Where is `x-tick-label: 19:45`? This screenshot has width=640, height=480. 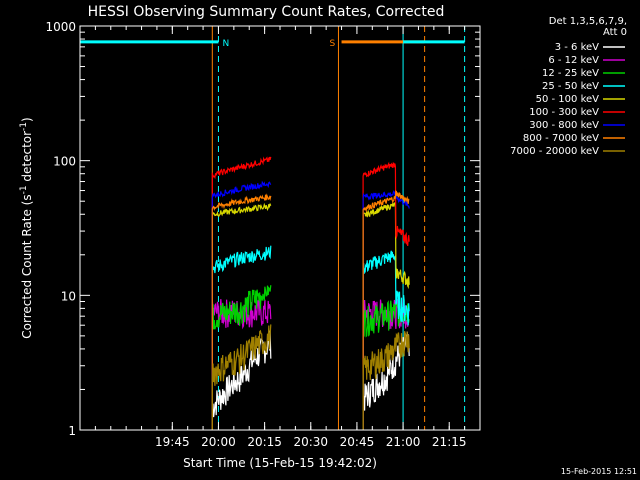 x-tick-label: 19:45 is located at coordinates (172, 442).